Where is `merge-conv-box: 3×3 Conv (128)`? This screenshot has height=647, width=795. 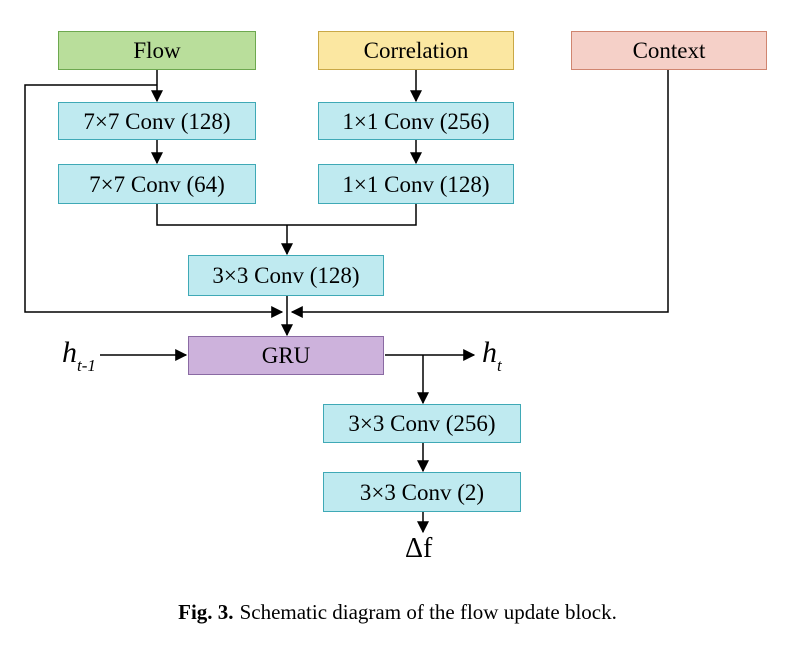
merge-conv-box: 3×3 Conv (128) is located at coordinates (286, 275).